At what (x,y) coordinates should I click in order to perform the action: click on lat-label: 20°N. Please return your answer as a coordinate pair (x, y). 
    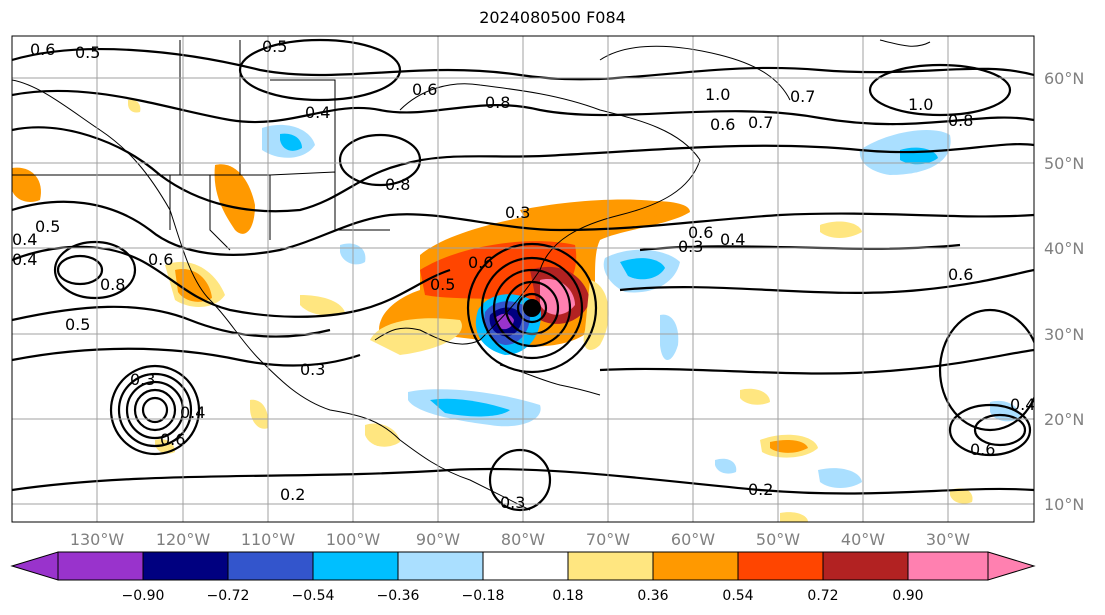
    Looking at the image, I should click on (1064, 419).